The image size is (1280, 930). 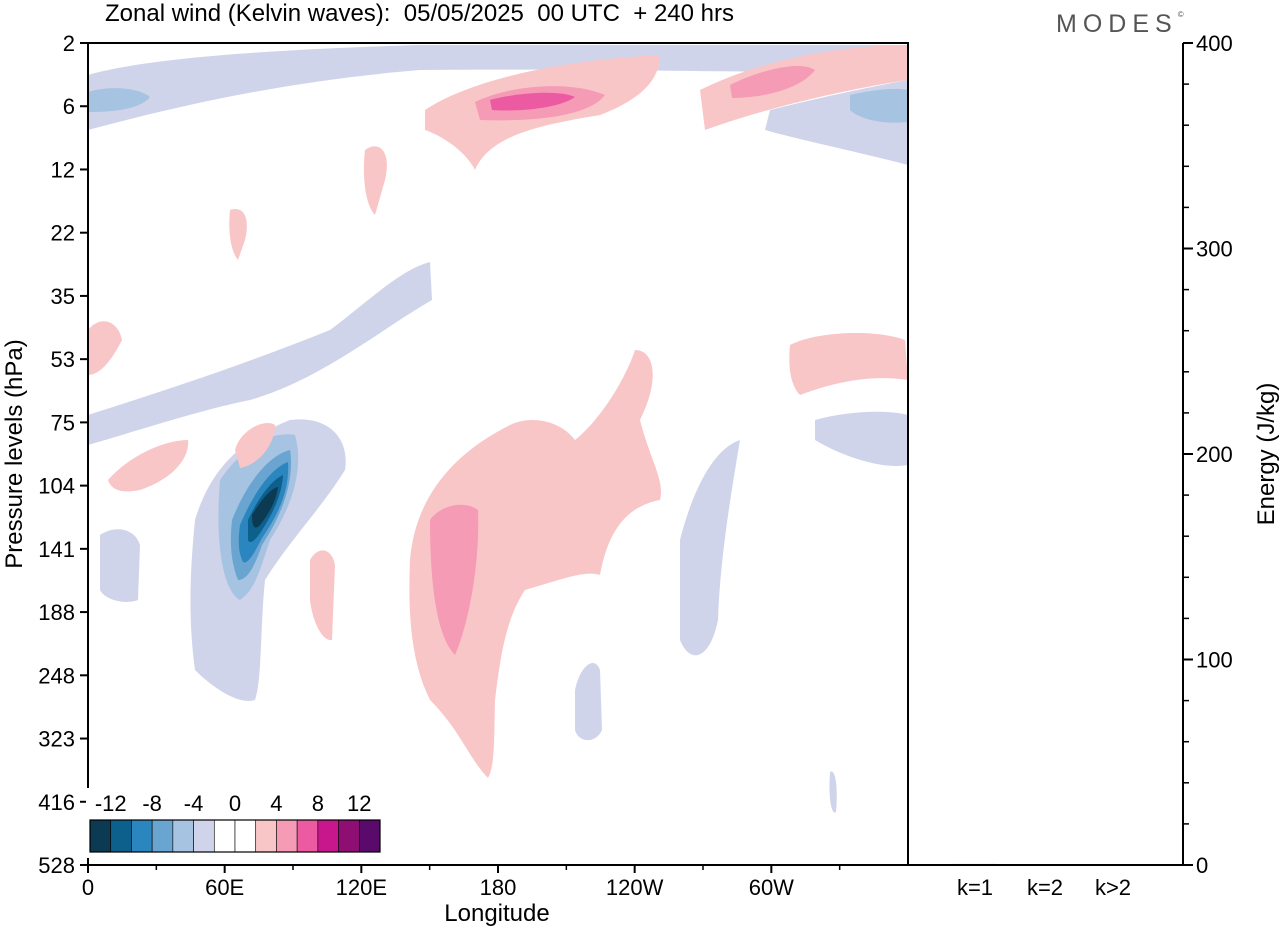 I want to click on colorbar-label: -12, so click(x=111, y=803).